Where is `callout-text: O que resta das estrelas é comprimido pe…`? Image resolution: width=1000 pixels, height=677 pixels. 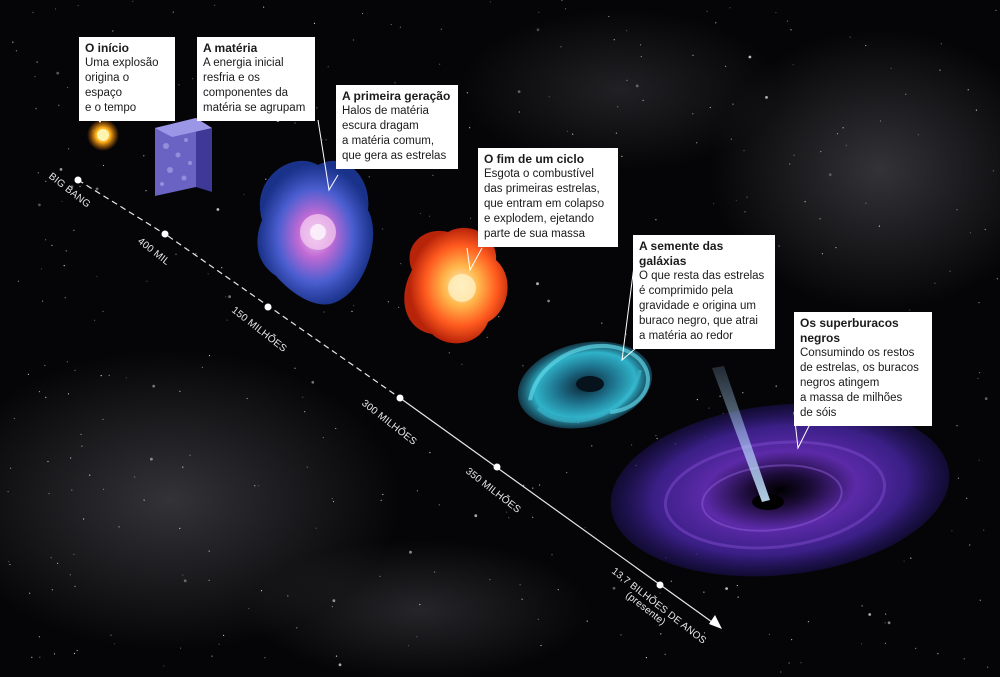
callout-text: O que resta das estrelas é comprimido pe… is located at coordinates (702, 306).